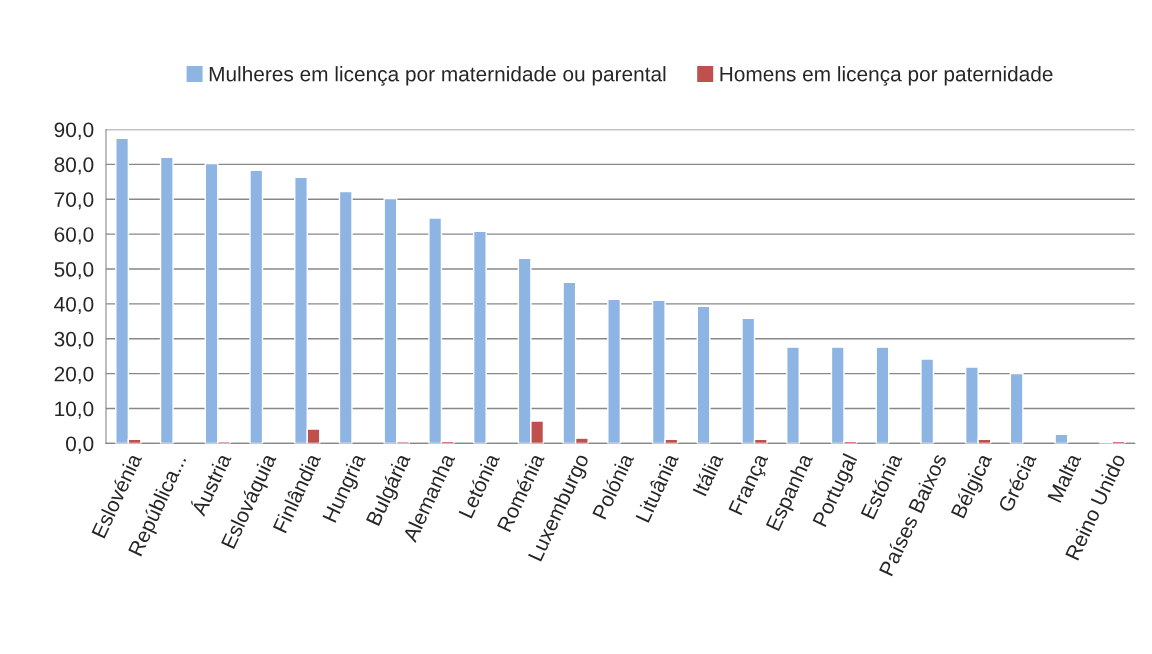 This screenshot has height=654, width=1152. Describe the element at coordinates (74, 166) in the screenshot. I see `y-tick-label: 80,0` at that location.